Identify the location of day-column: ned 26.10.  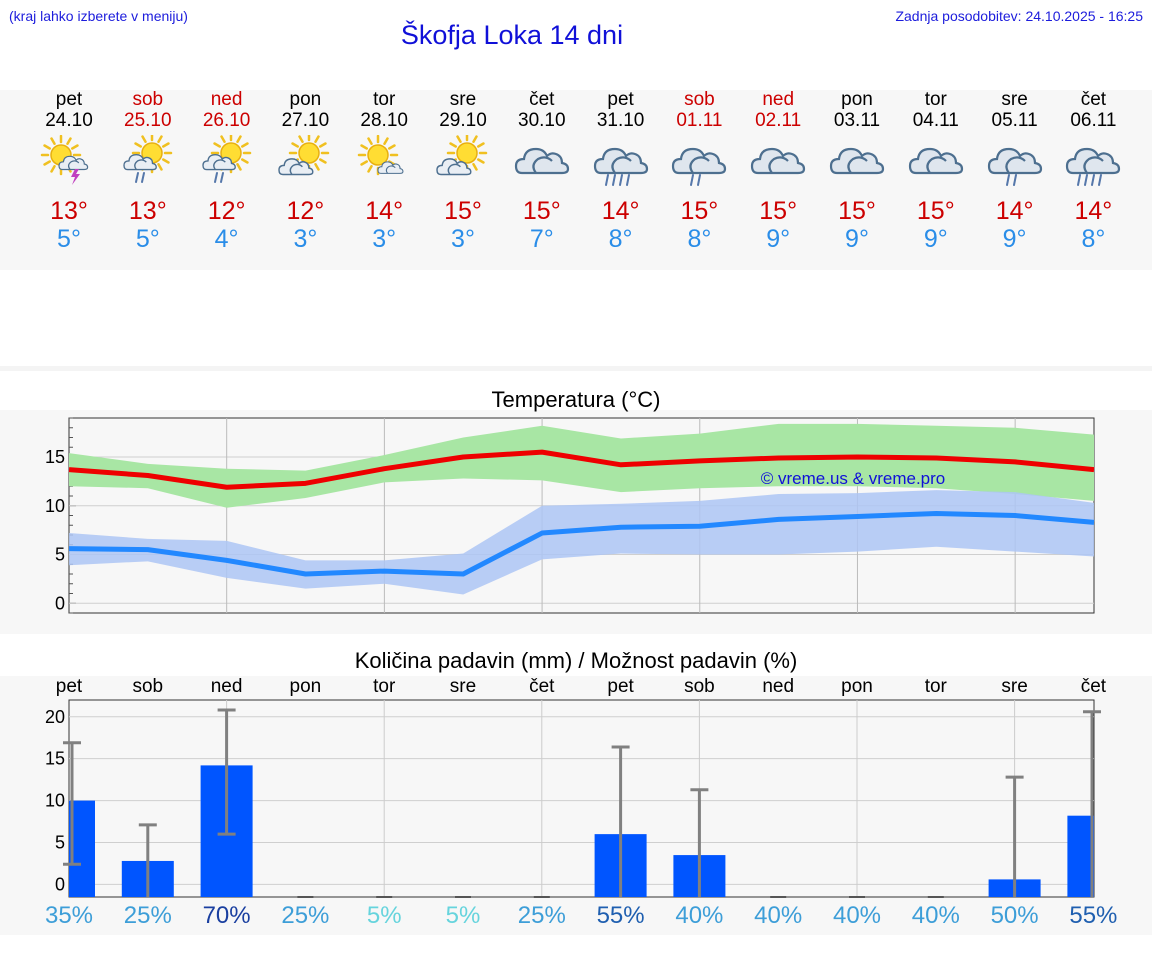
(227, 111).